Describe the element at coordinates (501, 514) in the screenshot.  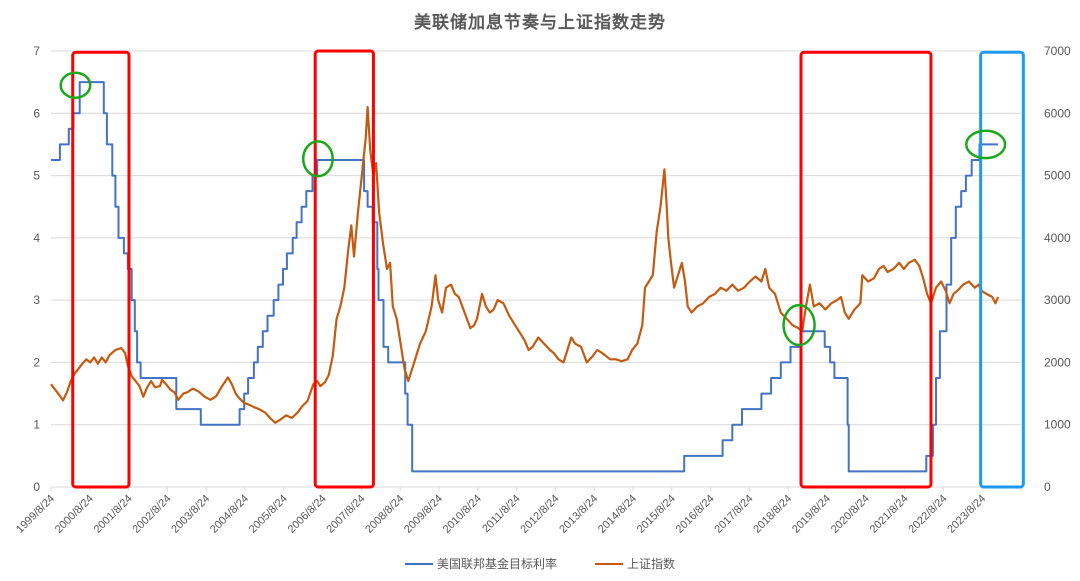
I see `x-tick-label: 2011/8/24` at that location.